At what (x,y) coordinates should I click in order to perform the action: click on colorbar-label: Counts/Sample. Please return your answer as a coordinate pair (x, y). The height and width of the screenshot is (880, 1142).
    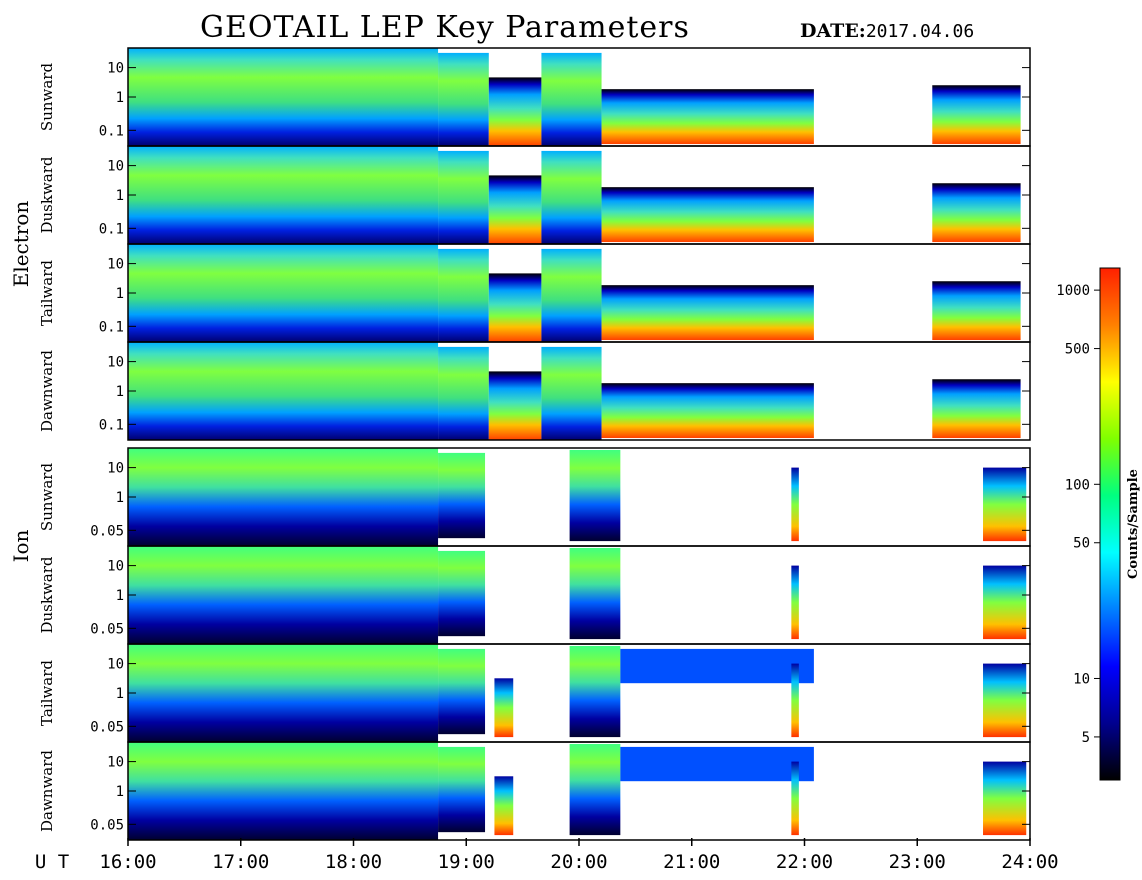
    Looking at the image, I should click on (1133, 524).